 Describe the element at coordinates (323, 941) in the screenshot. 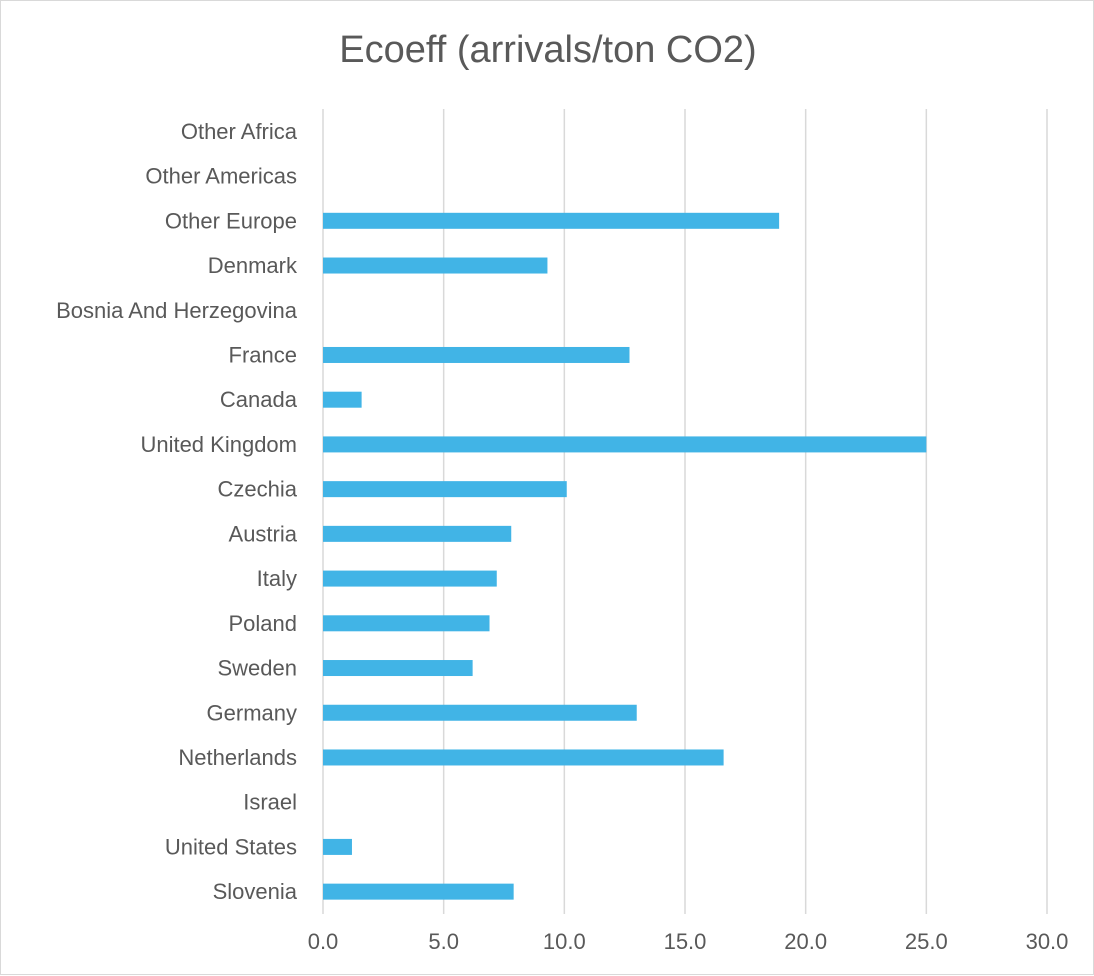

I see `x-tick-label: 0.0` at that location.